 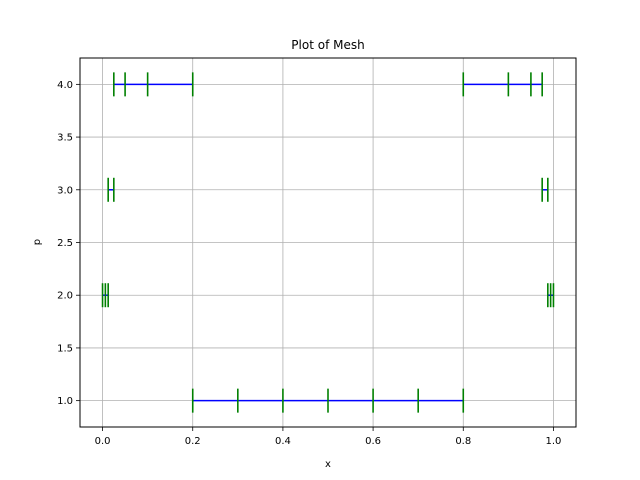 What do you see at coordinates (65, 296) in the screenshot?
I see `y-tick-label: 2.0` at bounding box center [65, 296].